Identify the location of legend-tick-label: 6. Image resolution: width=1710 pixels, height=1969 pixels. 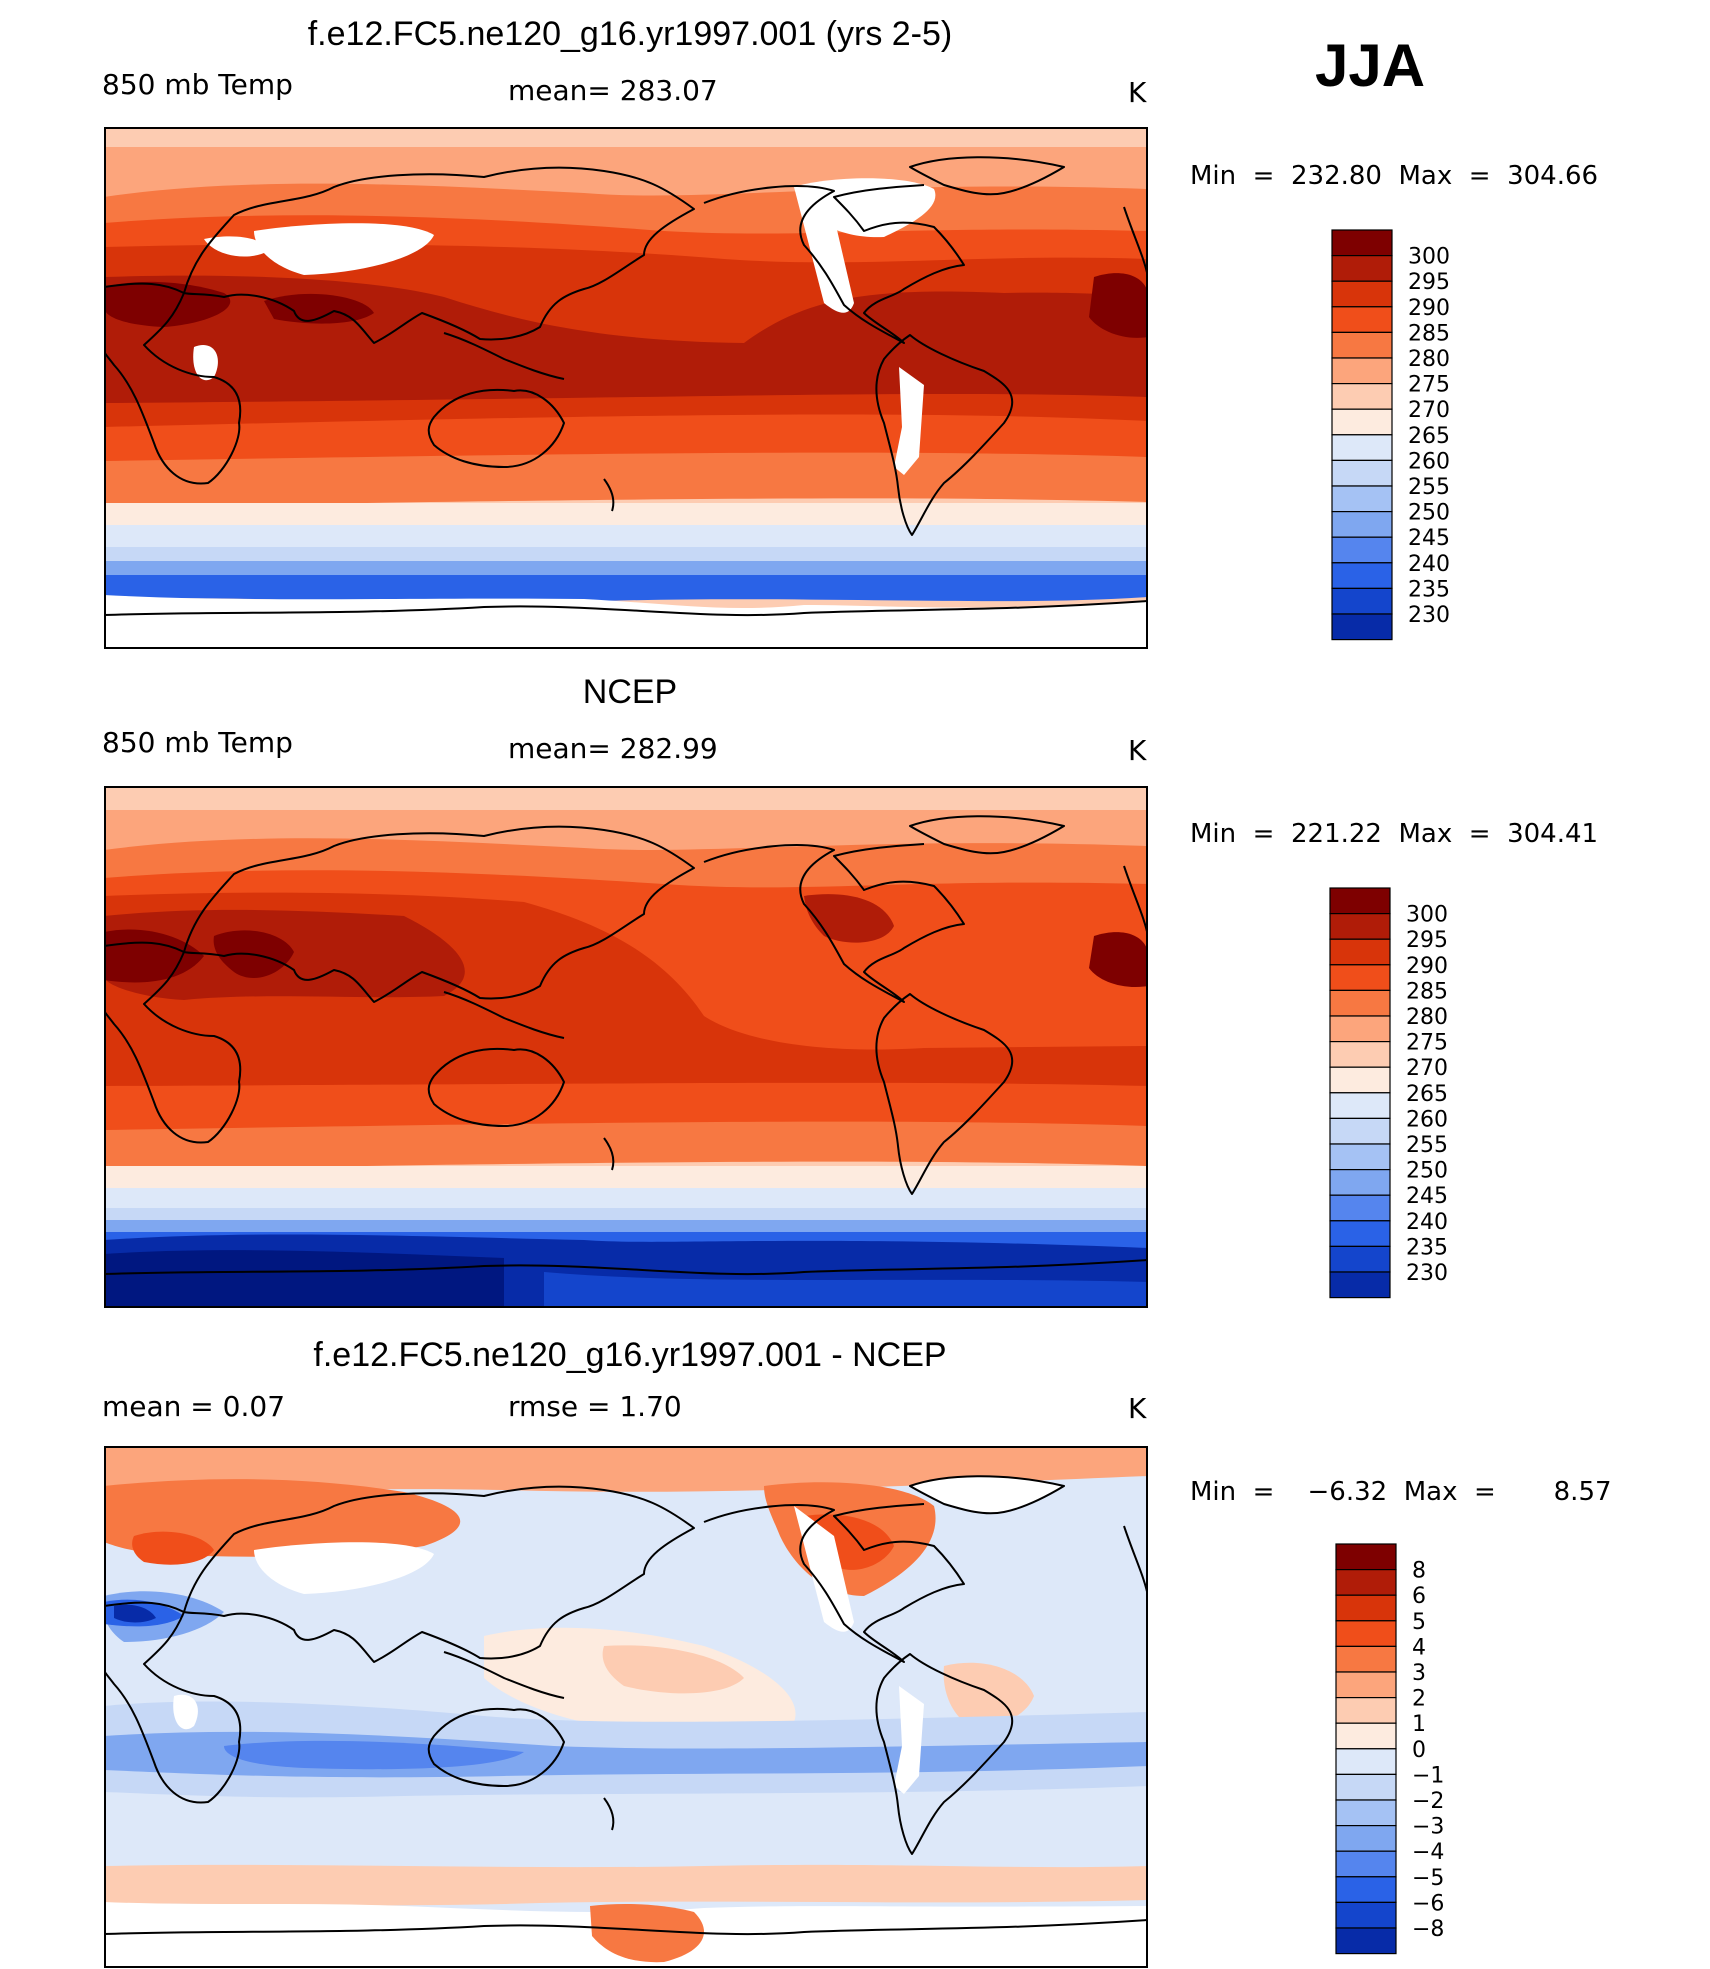
(1419, 1596).